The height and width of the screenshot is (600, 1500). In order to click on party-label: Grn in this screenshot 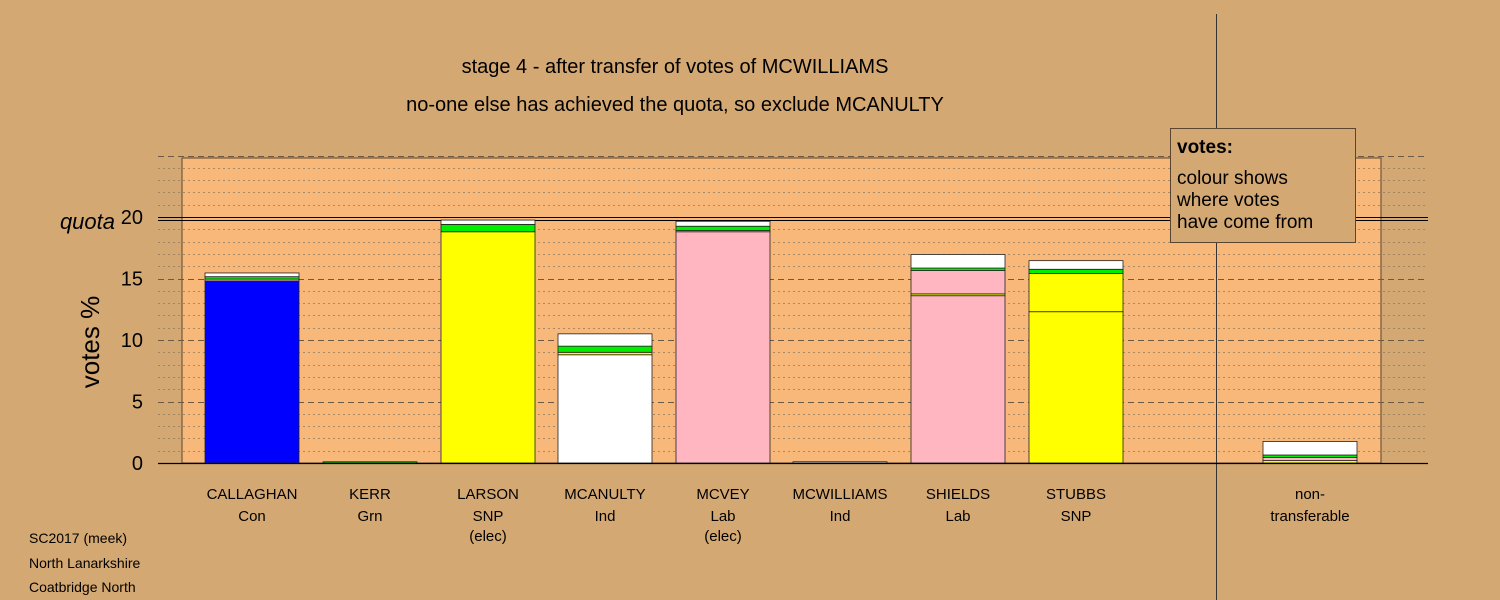, I will do `click(369, 516)`.